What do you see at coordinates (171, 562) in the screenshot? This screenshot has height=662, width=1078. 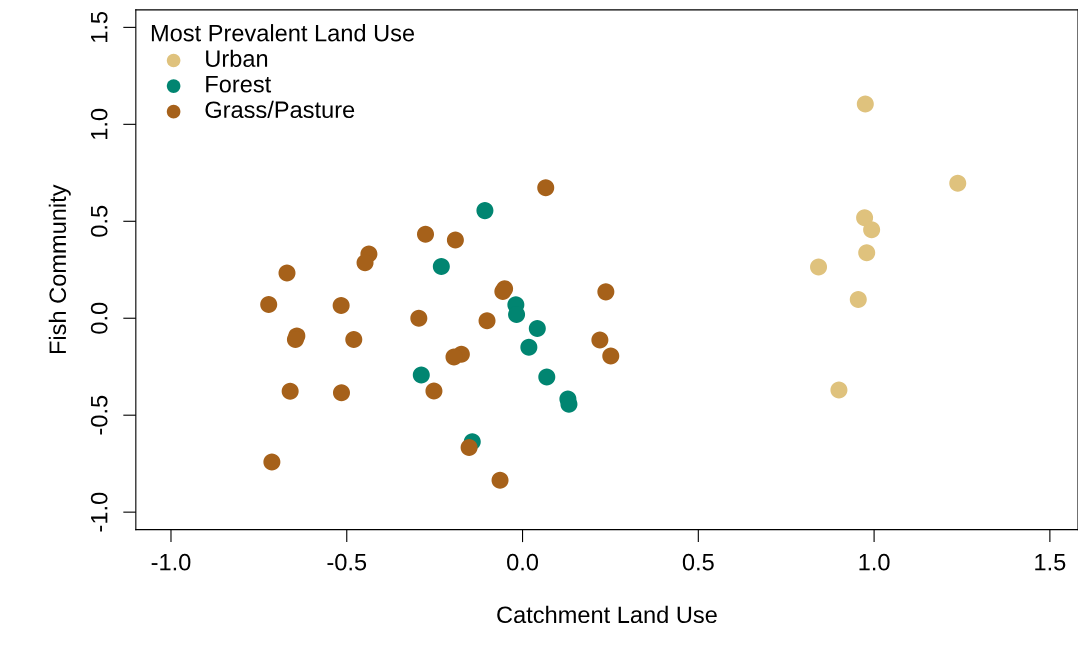 I see `x-tick-label: -1.0` at bounding box center [171, 562].